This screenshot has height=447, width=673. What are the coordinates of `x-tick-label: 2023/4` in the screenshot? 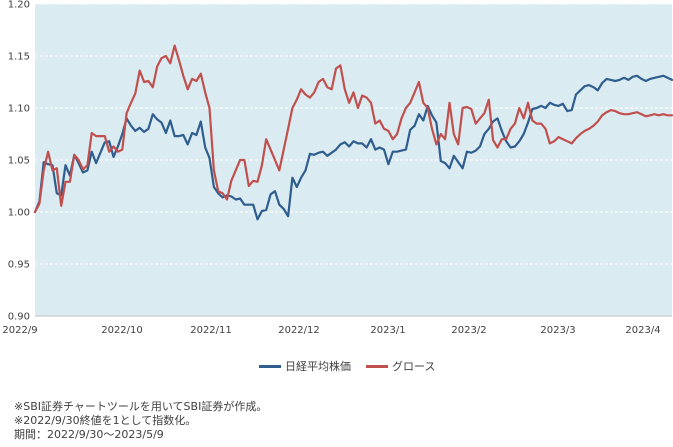 It's located at (642, 330).